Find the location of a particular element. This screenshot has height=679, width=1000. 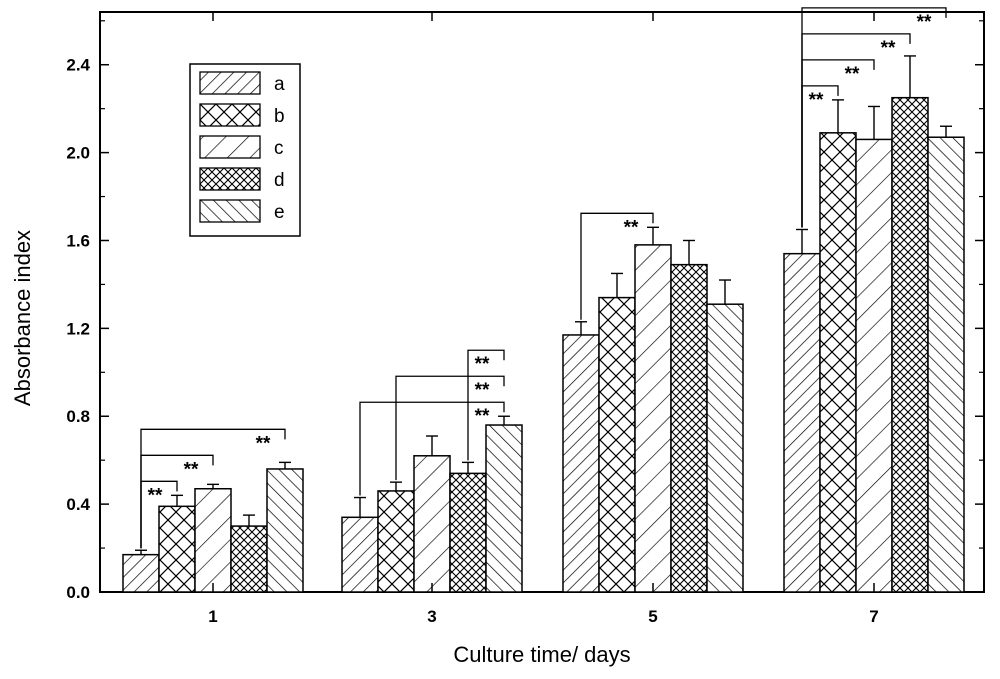

legend-label-b: b is located at coordinates (279, 116).